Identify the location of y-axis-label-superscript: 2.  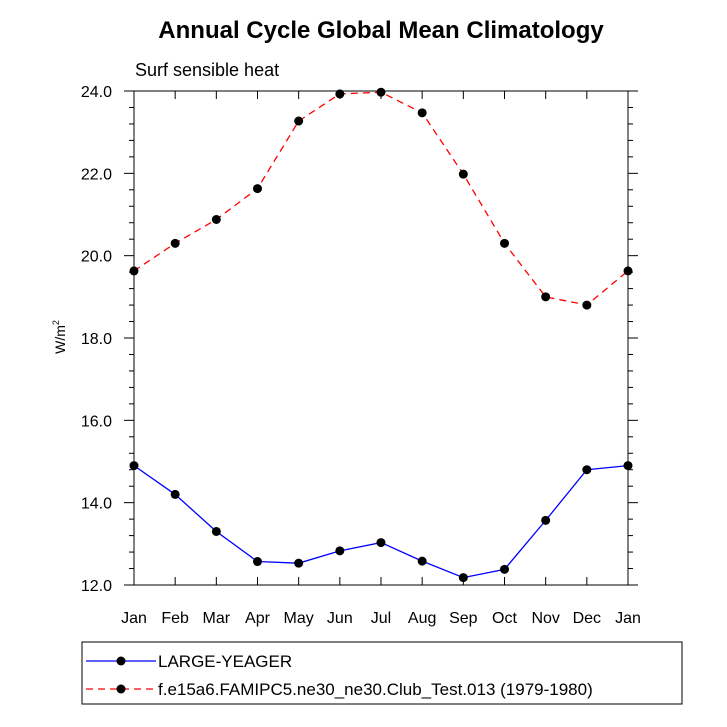
(56, 322).